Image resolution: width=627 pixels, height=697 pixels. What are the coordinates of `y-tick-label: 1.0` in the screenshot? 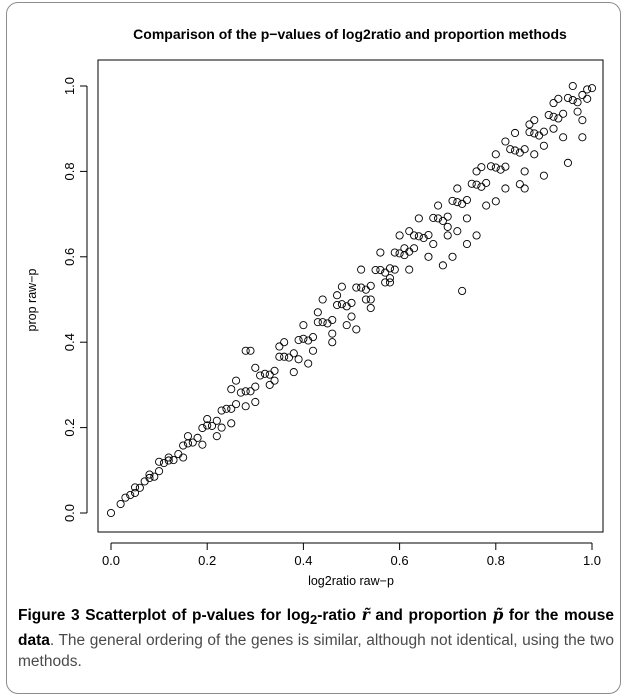 It's located at (69, 86).